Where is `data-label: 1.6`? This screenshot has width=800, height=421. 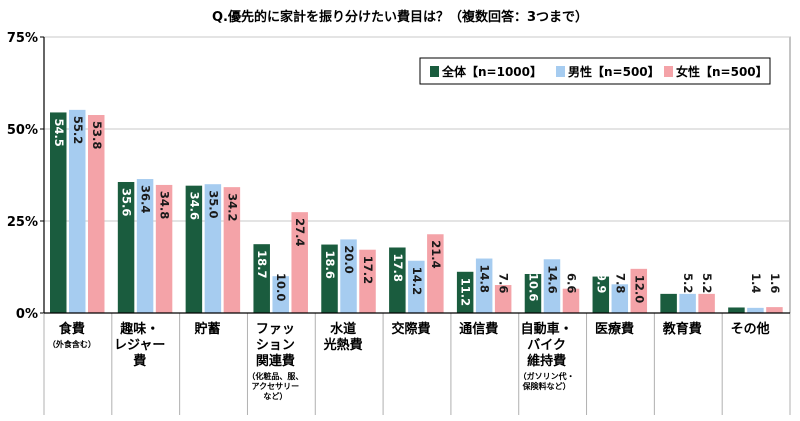 data-label: 1.6 is located at coordinates (775, 283).